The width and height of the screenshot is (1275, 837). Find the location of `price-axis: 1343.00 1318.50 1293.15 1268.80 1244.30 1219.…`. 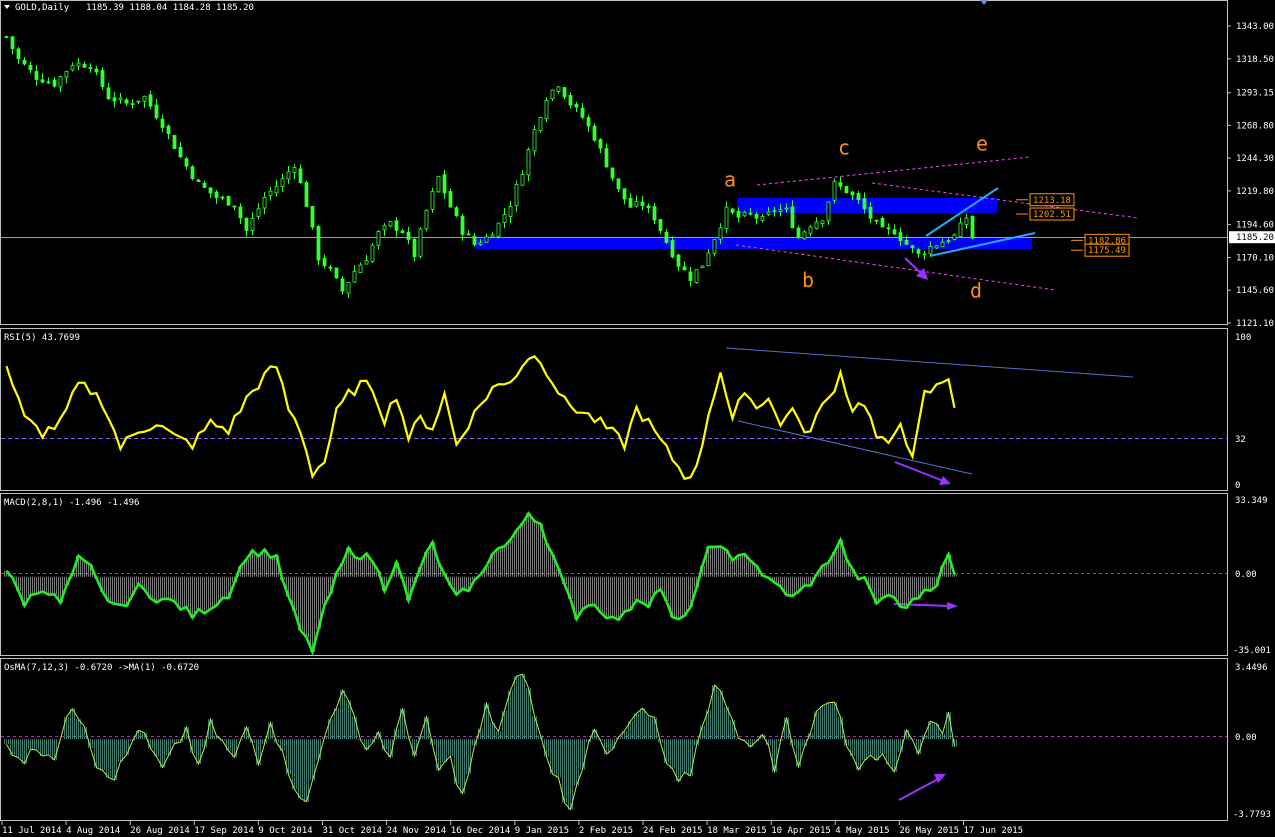

price-axis: 1343.00 1318.50 1293.15 1268.80 1244.30 1219.… is located at coordinates (1251, 175).